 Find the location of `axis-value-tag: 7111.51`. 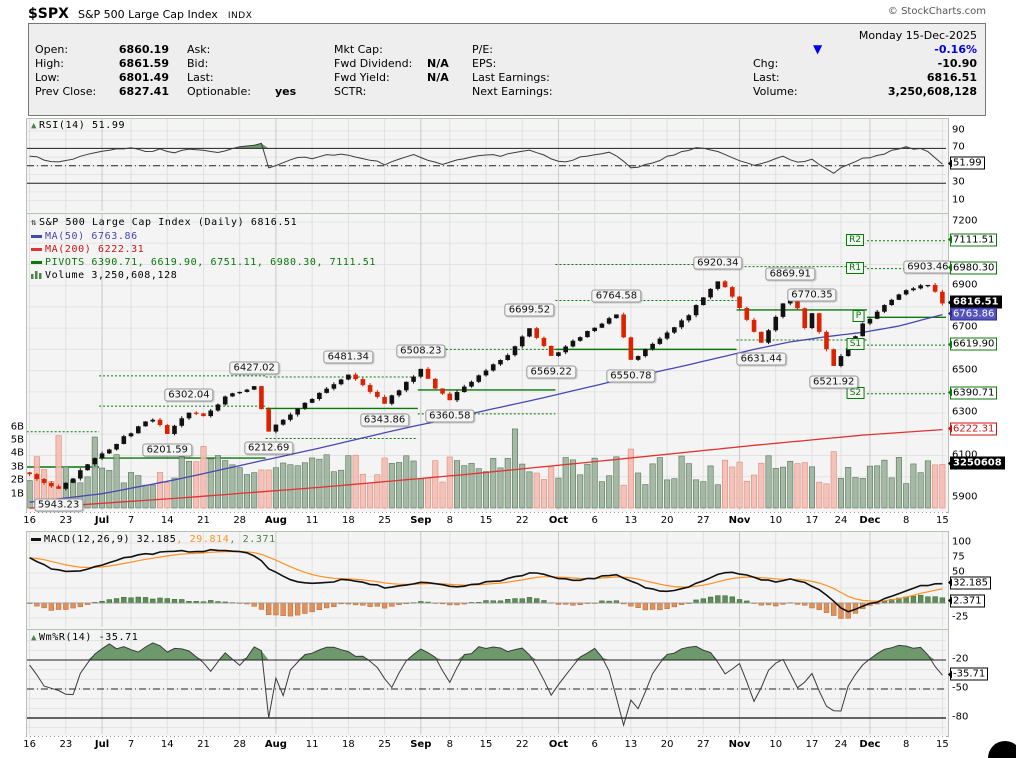

axis-value-tag: 7111.51 is located at coordinates (972, 240).